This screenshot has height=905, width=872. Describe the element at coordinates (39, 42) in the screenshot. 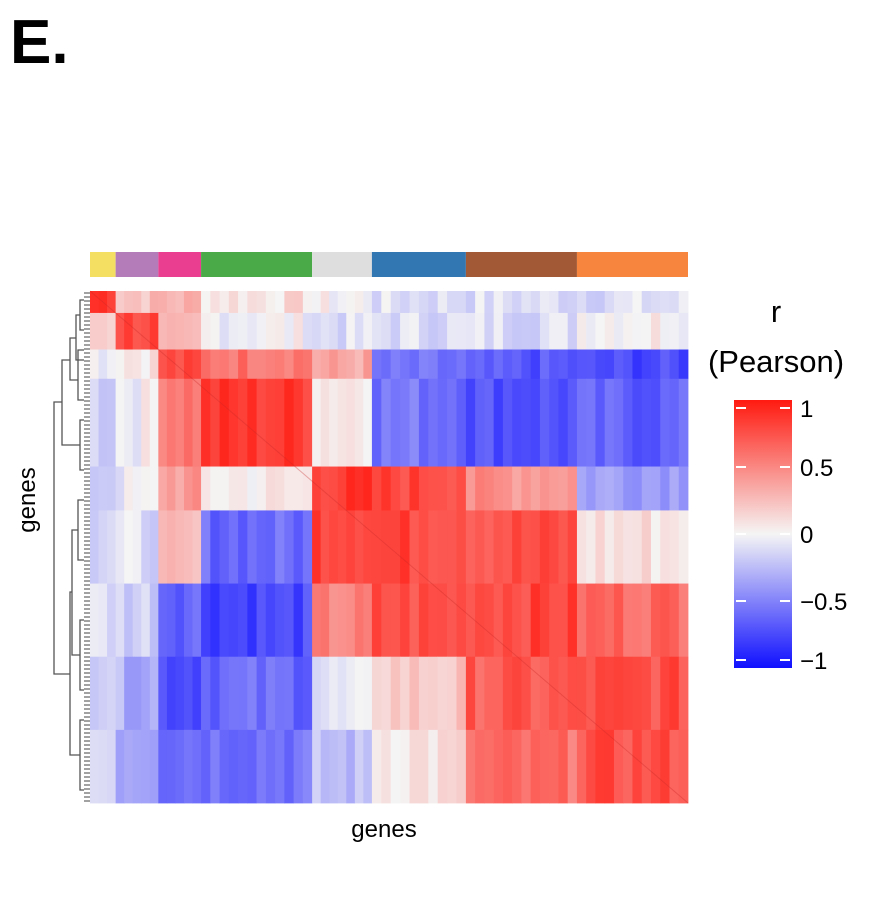

I see `panel-label: E.` at that location.